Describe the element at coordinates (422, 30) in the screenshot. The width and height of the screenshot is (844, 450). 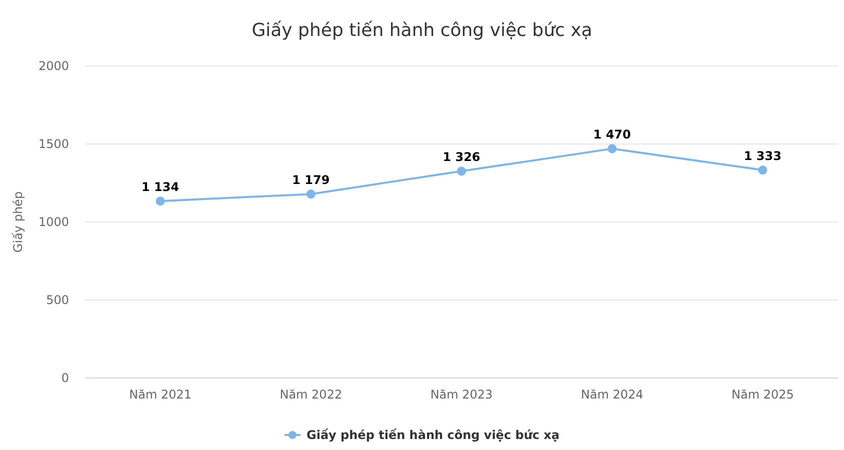
I see `chart-title: Giấy phép tiến hành công việc bức xạ` at that location.